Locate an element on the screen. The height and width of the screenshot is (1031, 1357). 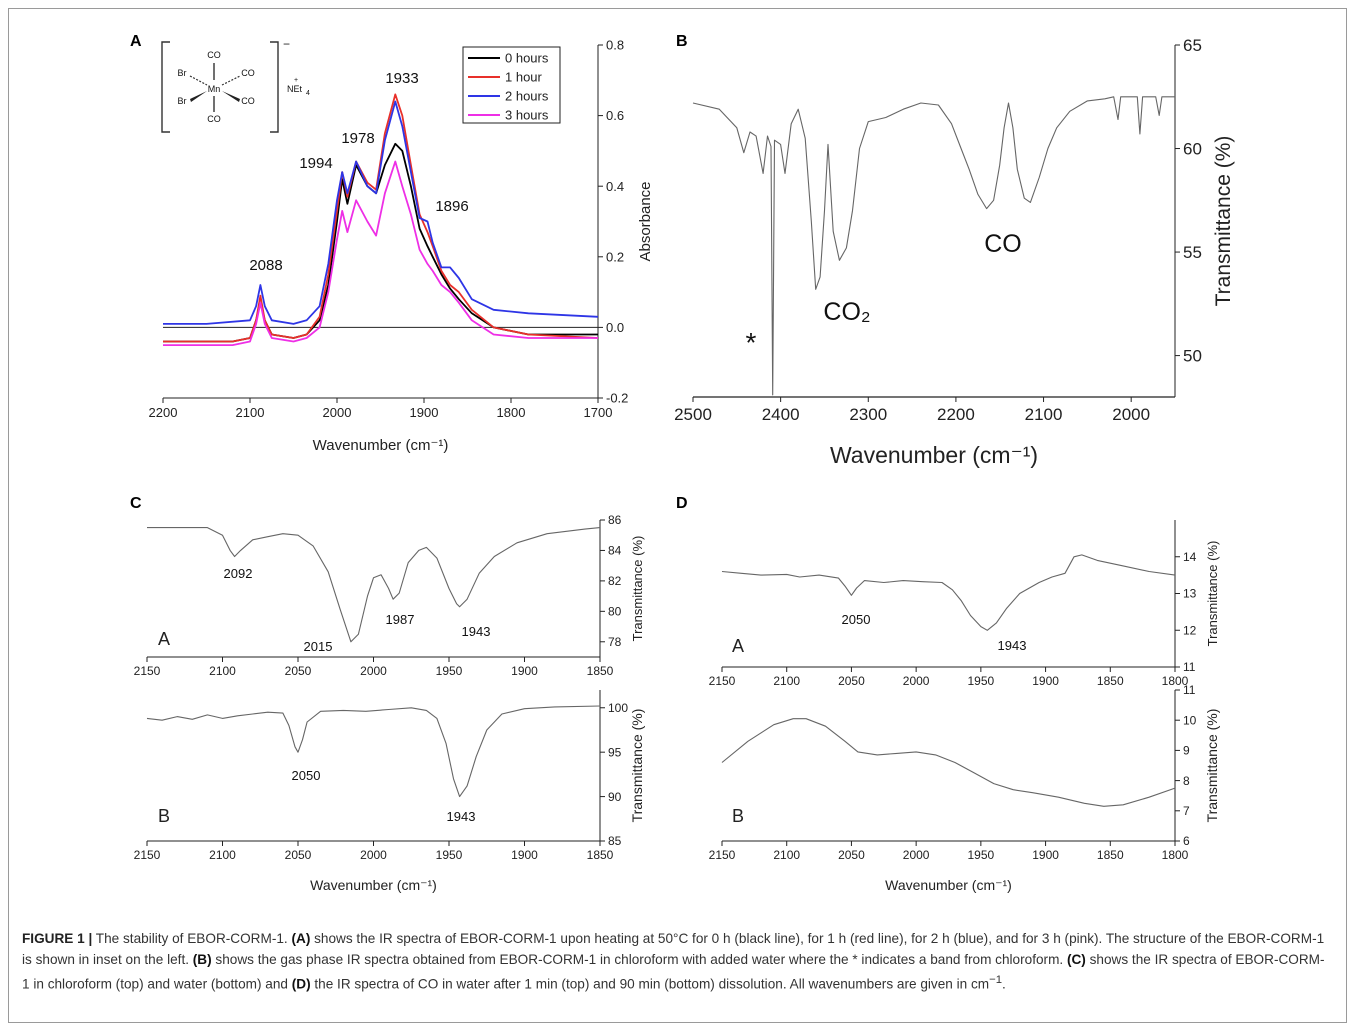
peak-annotation: 1987 is located at coordinates (400, 619).